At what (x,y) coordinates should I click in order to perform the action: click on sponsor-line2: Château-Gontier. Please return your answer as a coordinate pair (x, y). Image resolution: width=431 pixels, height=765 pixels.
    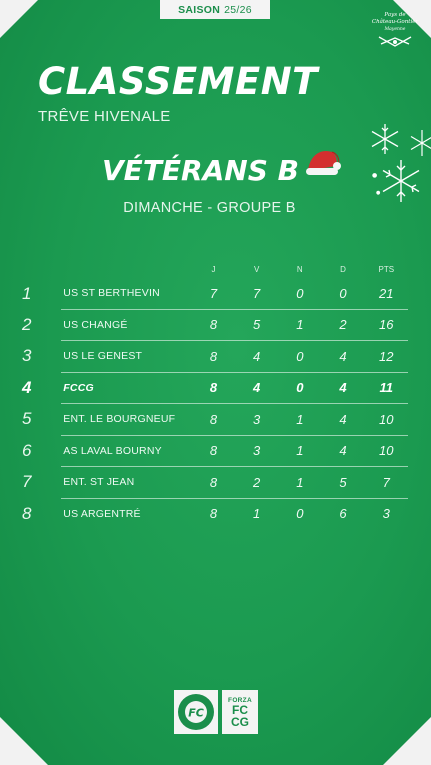
    Looking at the image, I should click on (395, 22).